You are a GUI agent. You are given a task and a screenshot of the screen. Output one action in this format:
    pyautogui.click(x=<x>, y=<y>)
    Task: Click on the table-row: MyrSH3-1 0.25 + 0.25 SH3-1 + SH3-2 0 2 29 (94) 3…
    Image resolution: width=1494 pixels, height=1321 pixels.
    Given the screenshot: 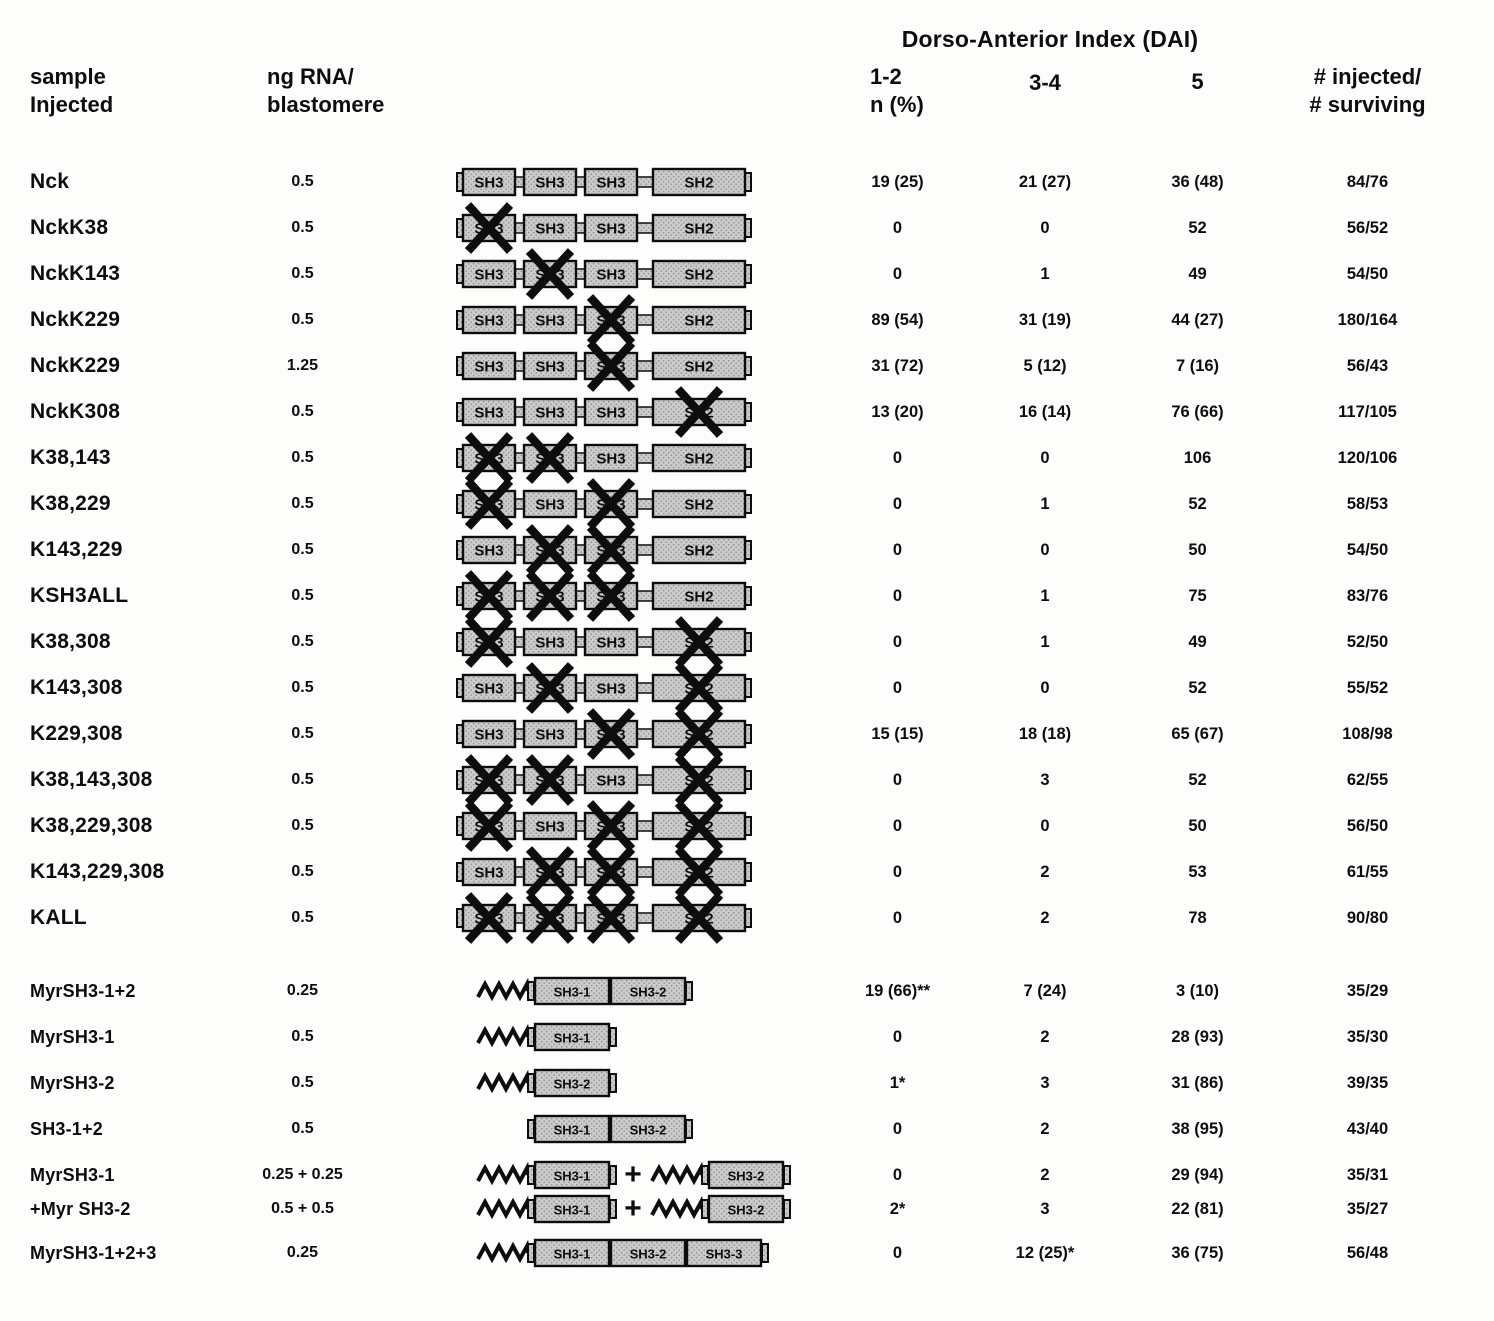 What is the action you would take?
    pyautogui.click(x=759, y=1171)
    